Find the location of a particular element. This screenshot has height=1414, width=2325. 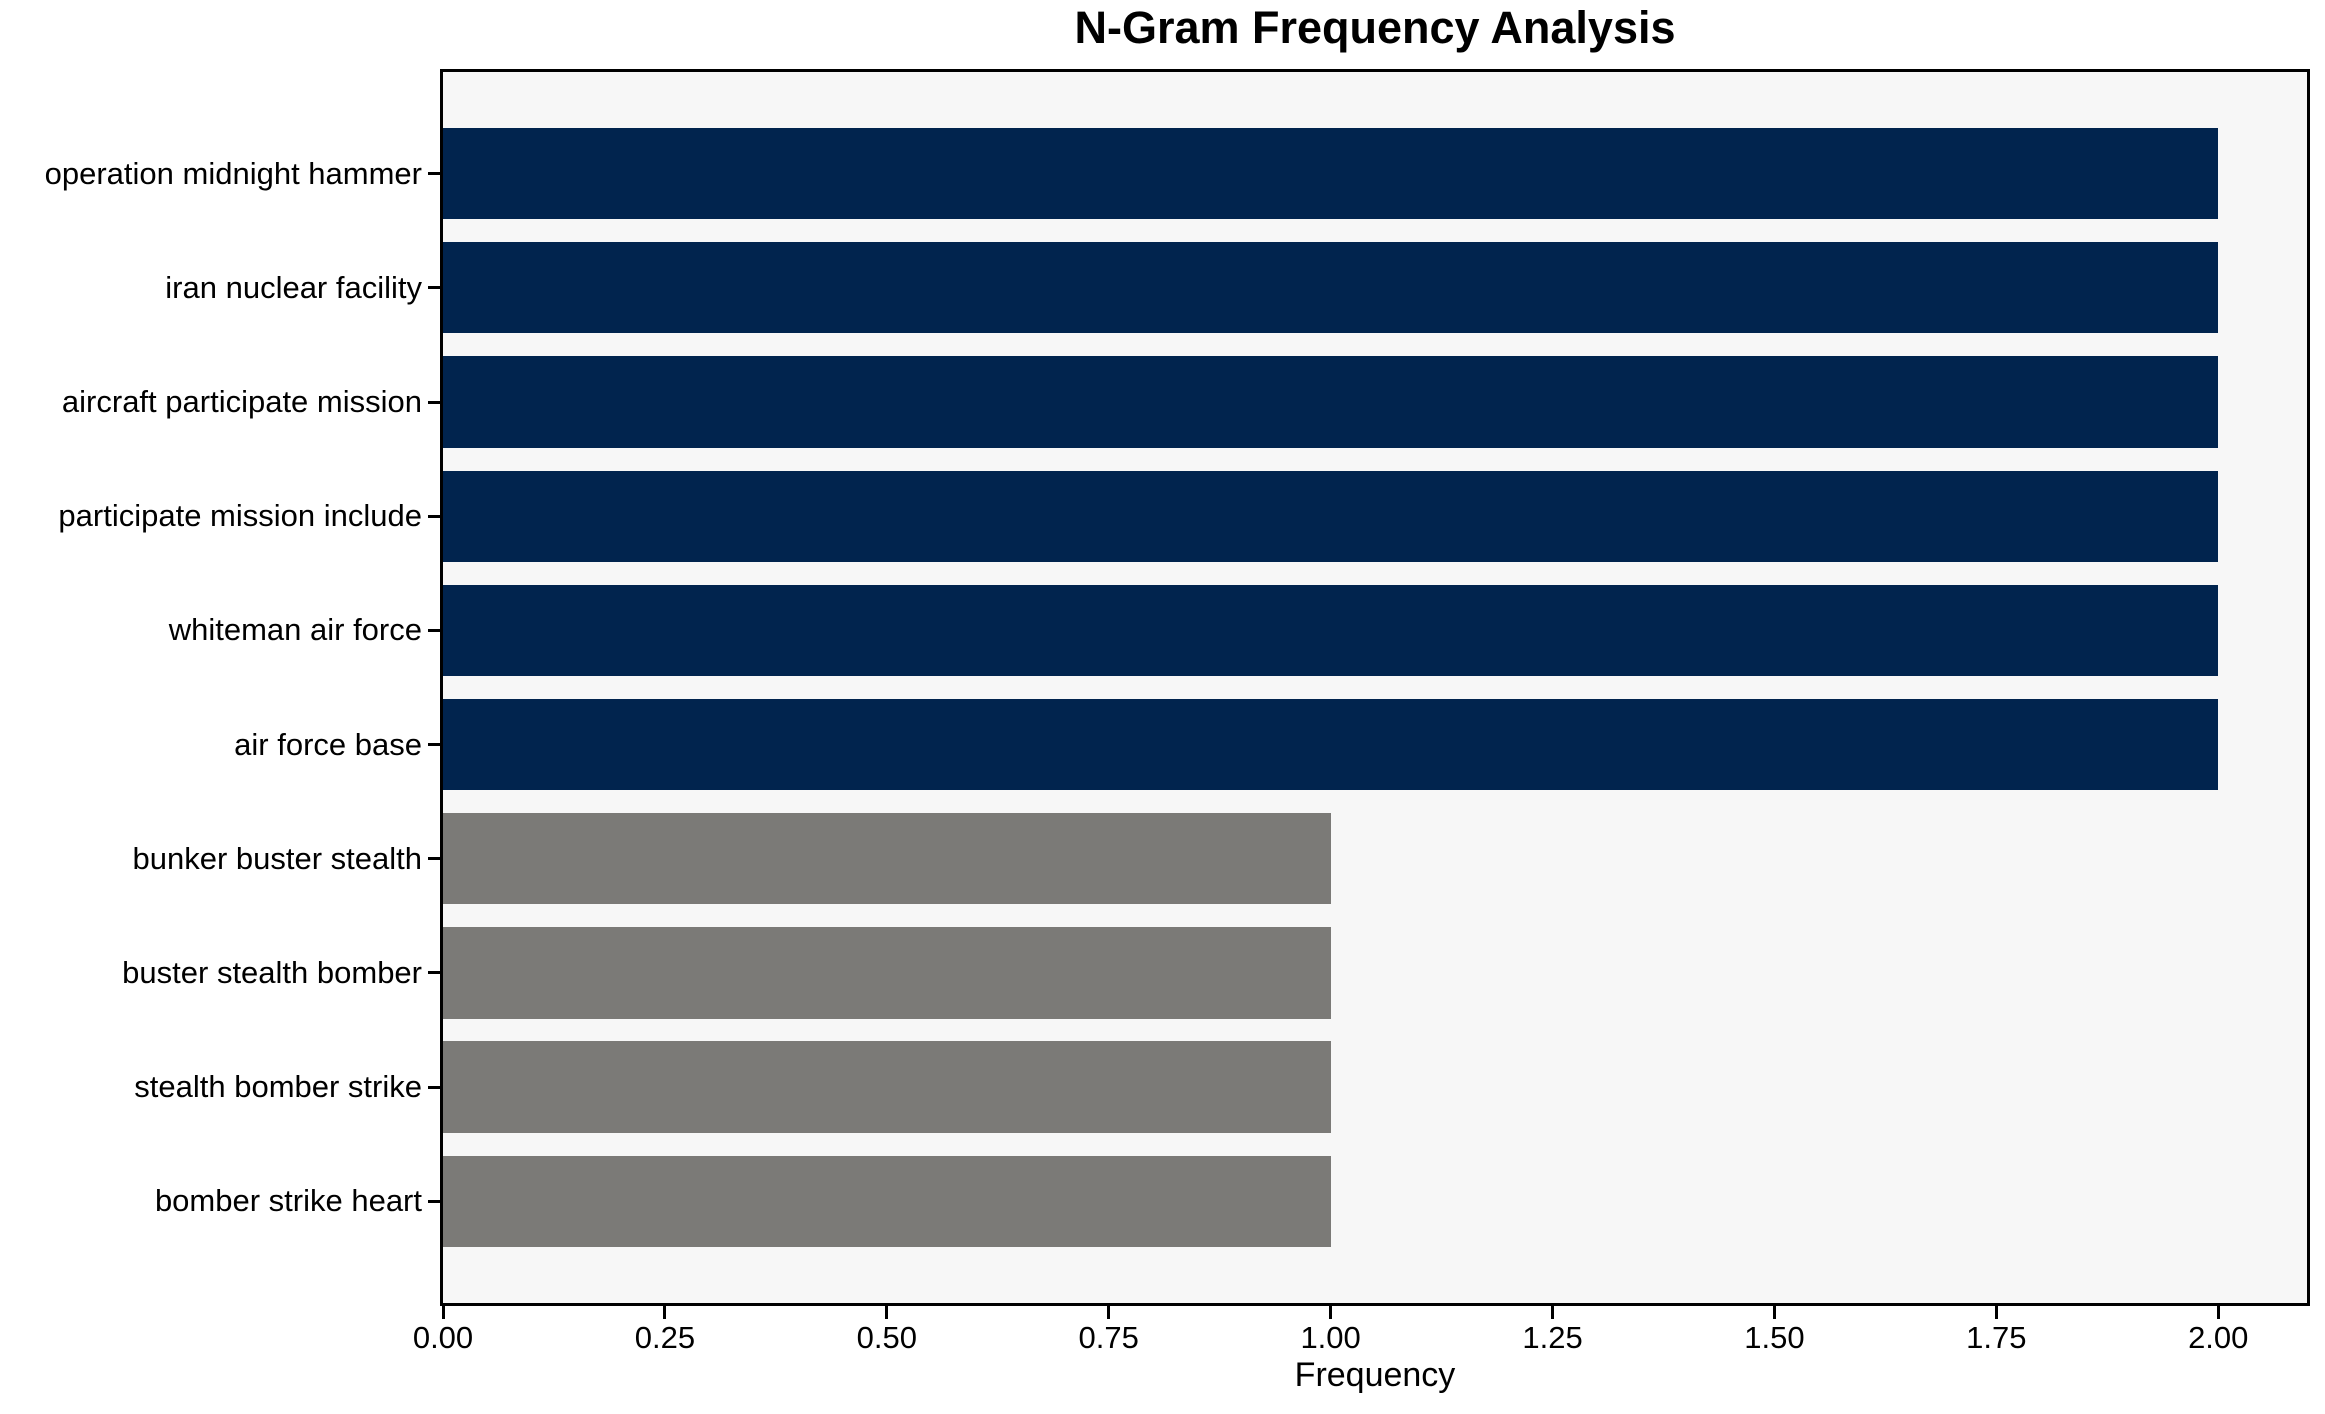

x-tick-label-9: 2.00 is located at coordinates (2218, 1337).